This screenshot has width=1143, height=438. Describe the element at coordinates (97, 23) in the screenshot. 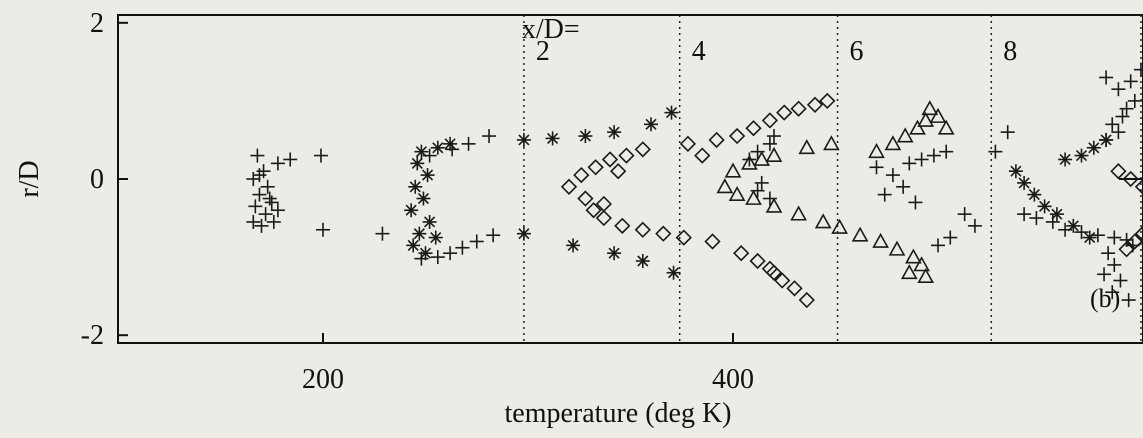

I see `y-tick-label: 2` at that location.